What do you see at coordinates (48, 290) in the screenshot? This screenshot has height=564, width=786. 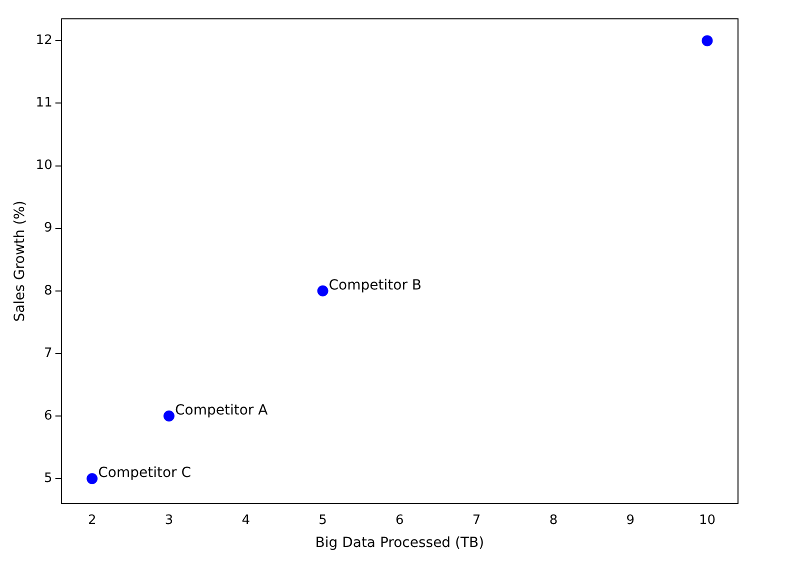 I see `y-tick-label: 8` at bounding box center [48, 290].